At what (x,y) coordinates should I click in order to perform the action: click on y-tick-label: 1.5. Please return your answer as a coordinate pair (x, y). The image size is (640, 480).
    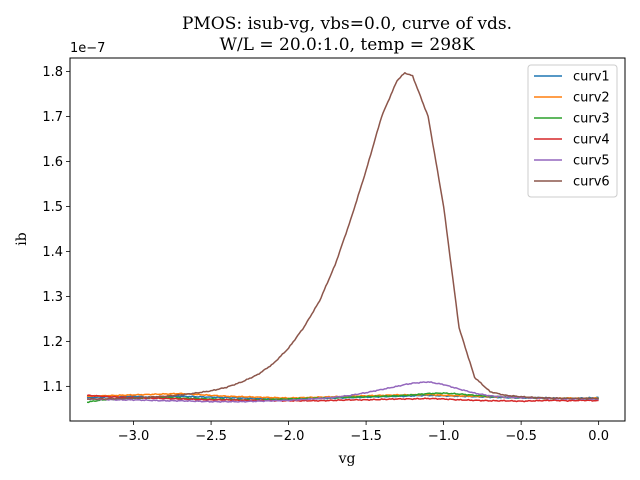
    Looking at the image, I should click on (52, 207).